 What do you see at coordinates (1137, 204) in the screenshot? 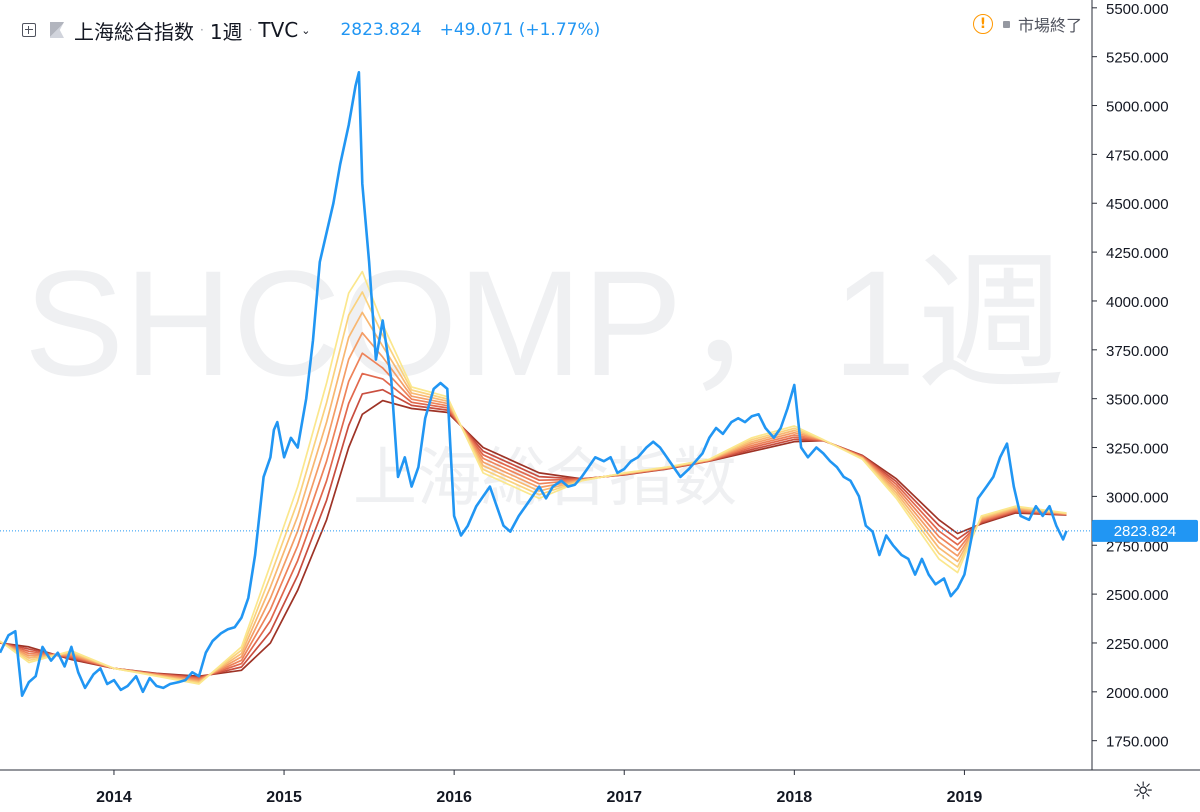
I see `price-tick-label: 4500.000` at bounding box center [1137, 204].